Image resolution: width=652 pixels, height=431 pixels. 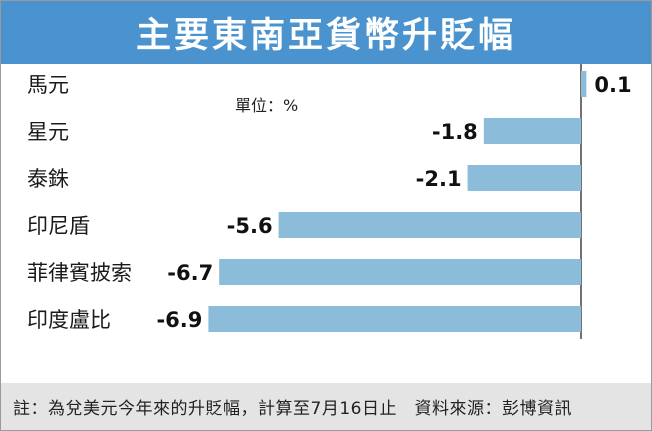 I want to click on footnote-bar: 註：為兌美元今年來的升貶幅，計算至7月16日止 資料來源：彭博資訊, so click(x=326, y=406).